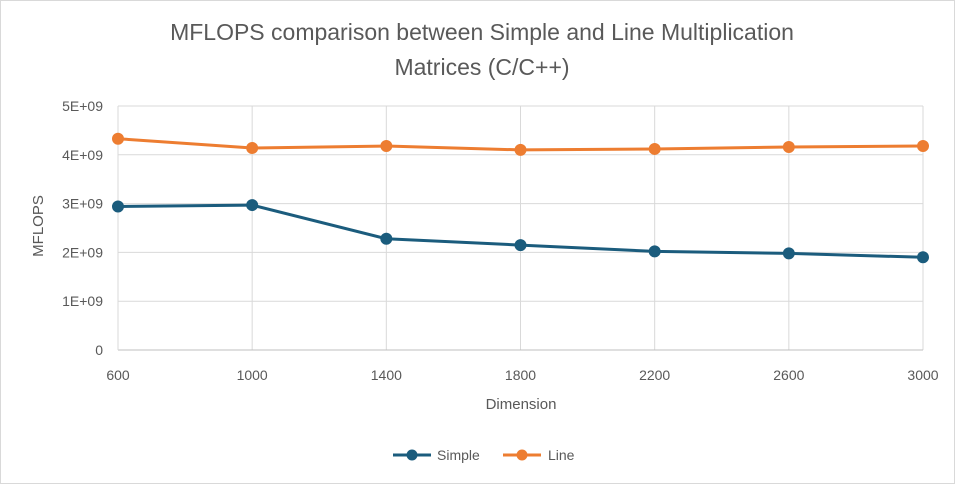 Image resolution: width=955 pixels, height=484 pixels. I want to click on y-tick-label: 3E+09, so click(82, 204).